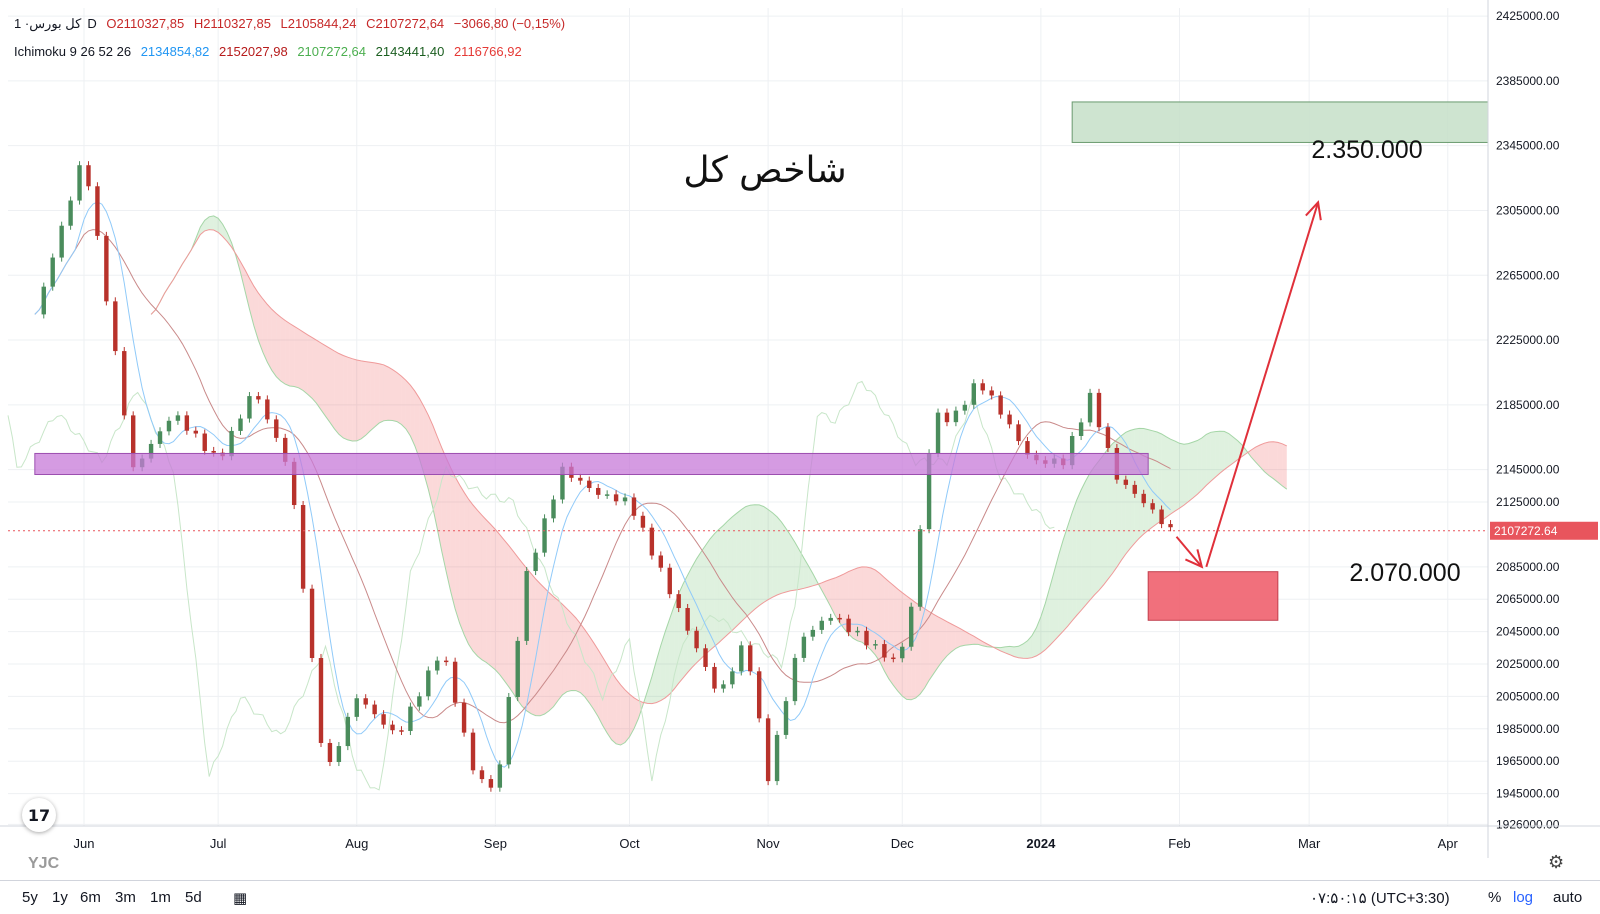 This screenshot has width=1600, height=914. Describe the element at coordinates (60, 897) in the screenshot. I see `range-1y: 1y` at that location.